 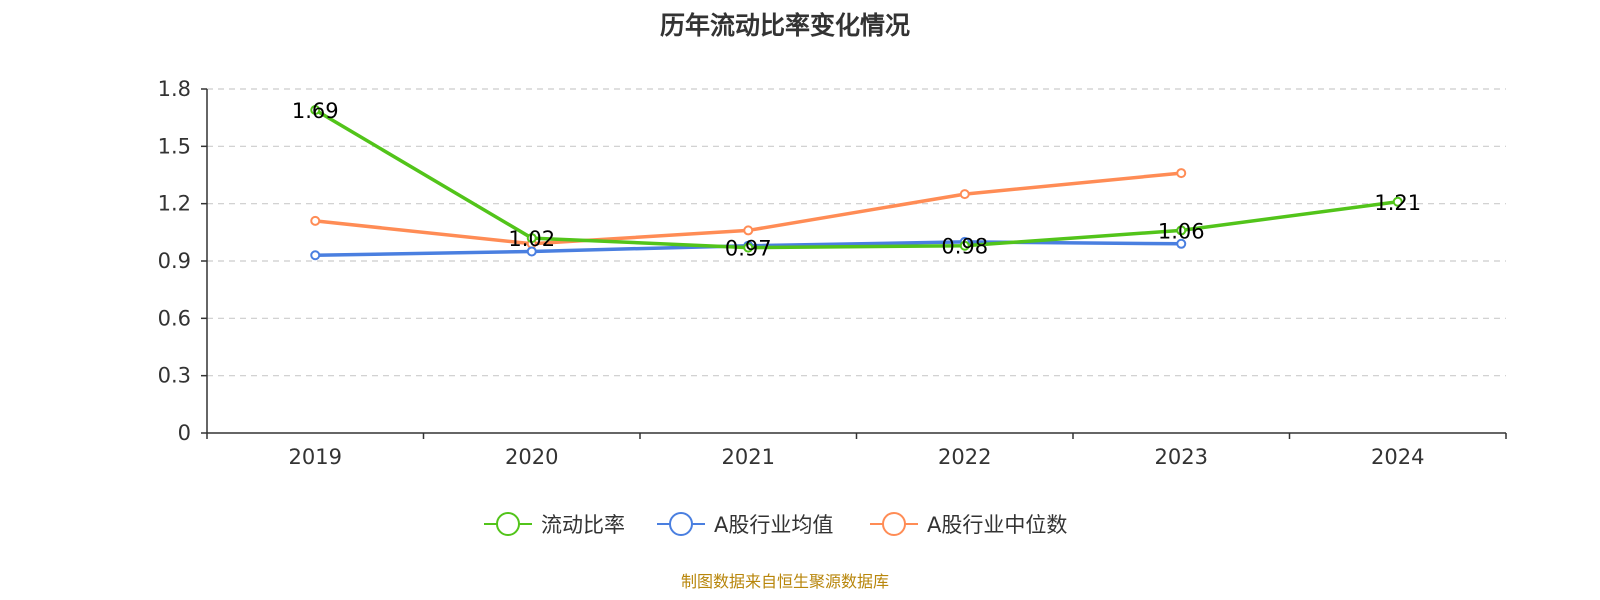 I want to click on y-tick-label: 0.6, so click(x=174, y=318).